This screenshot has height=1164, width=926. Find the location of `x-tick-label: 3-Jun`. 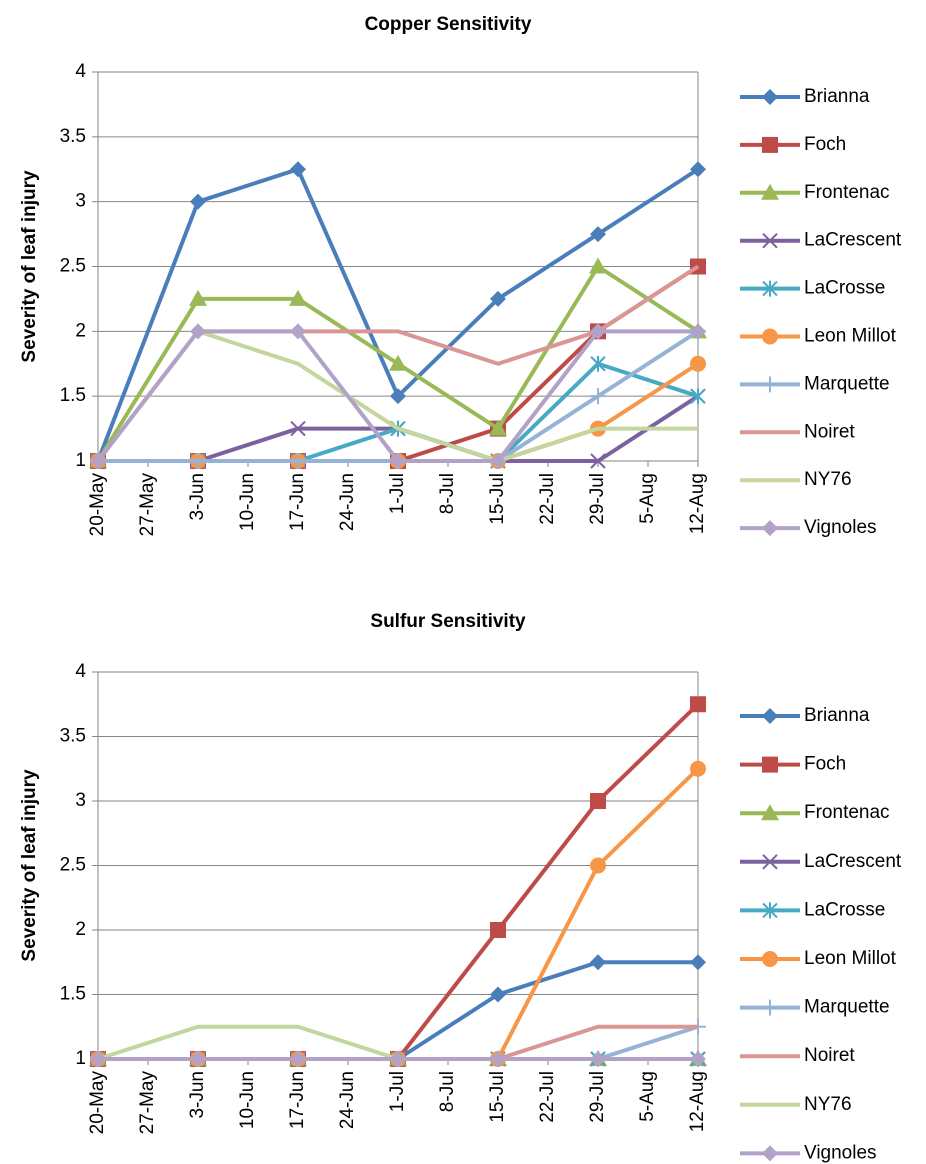

x-tick-label: 3-Jun is located at coordinates (197, 1095).